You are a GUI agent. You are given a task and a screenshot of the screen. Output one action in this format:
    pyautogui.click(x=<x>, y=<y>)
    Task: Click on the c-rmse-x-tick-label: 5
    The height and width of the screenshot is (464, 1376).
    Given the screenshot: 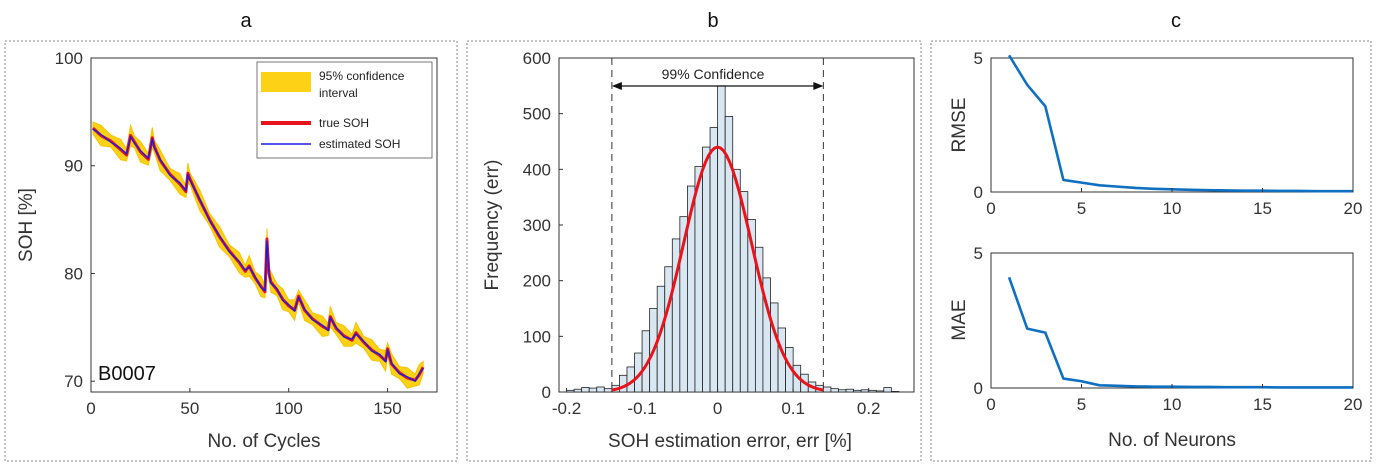 What is the action you would take?
    pyautogui.click(x=1081, y=208)
    